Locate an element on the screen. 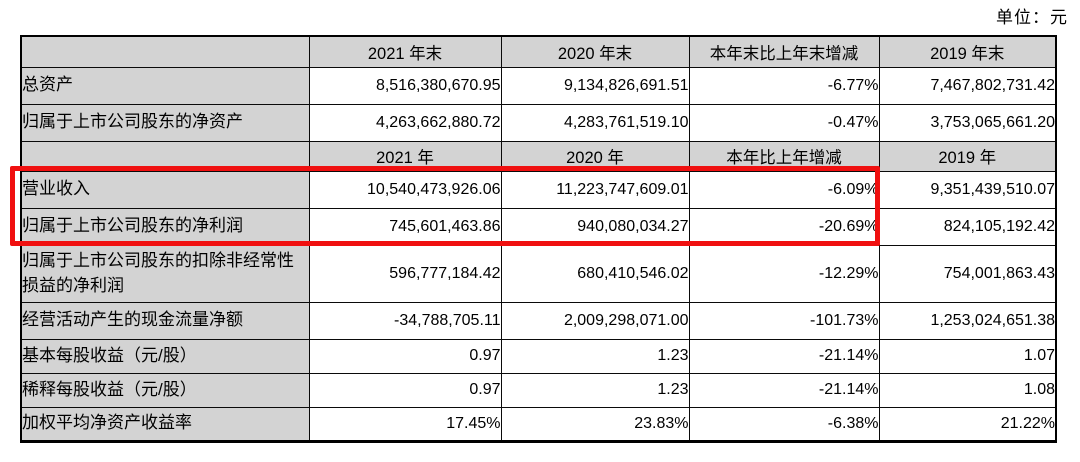 The image size is (1080, 462). table-row-basic-eps: 基本每股收益（元/股） 0.97 1.23 -21.14% 1.07 is located at coordinates (538, 356).